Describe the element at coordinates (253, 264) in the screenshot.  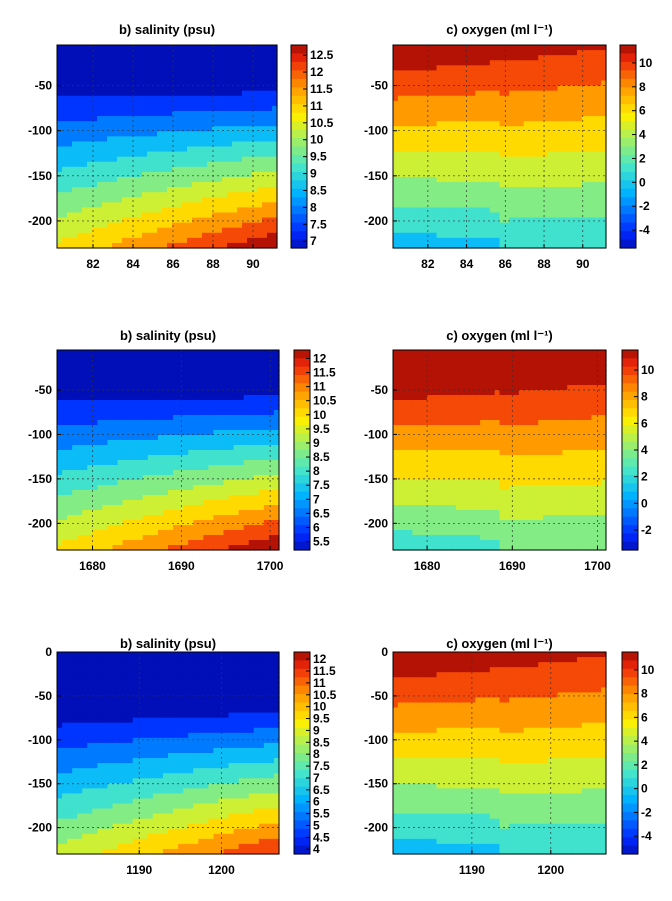
I see `x-tick-label: 90` at that location.